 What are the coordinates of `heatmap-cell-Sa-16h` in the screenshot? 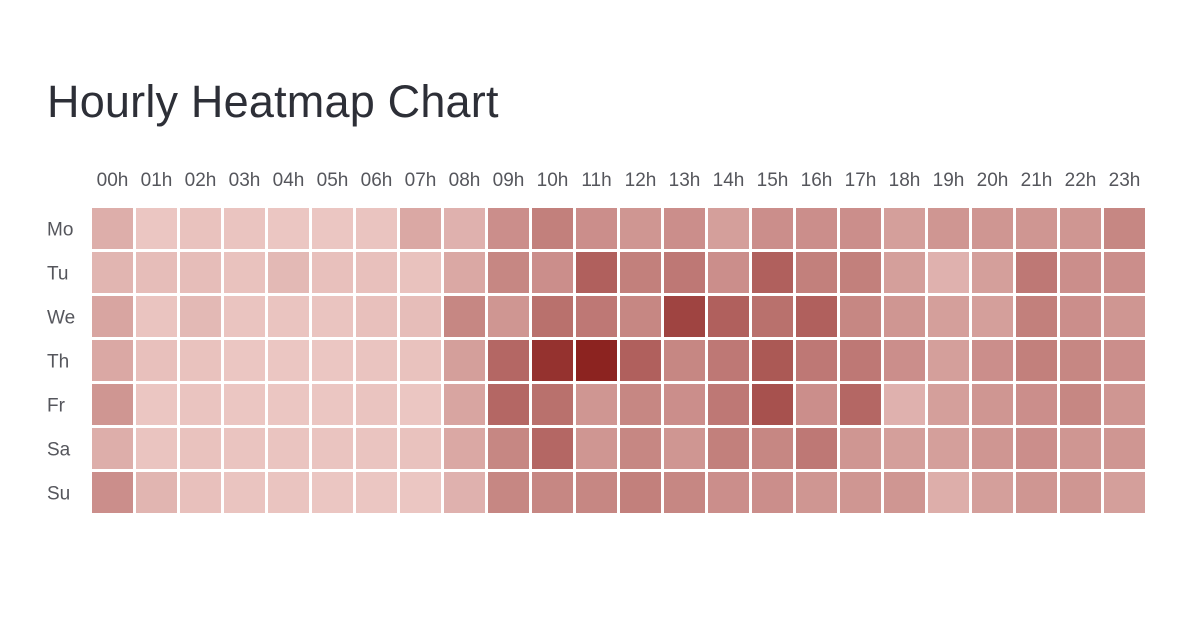 It's located at (816, 448).